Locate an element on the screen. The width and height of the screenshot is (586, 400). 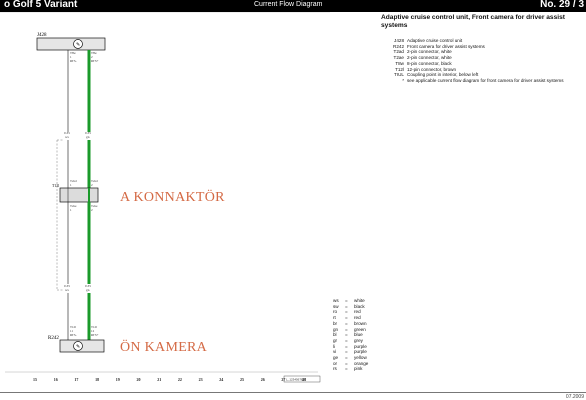
svg-text: 12 is located at coordinates (93, 331).